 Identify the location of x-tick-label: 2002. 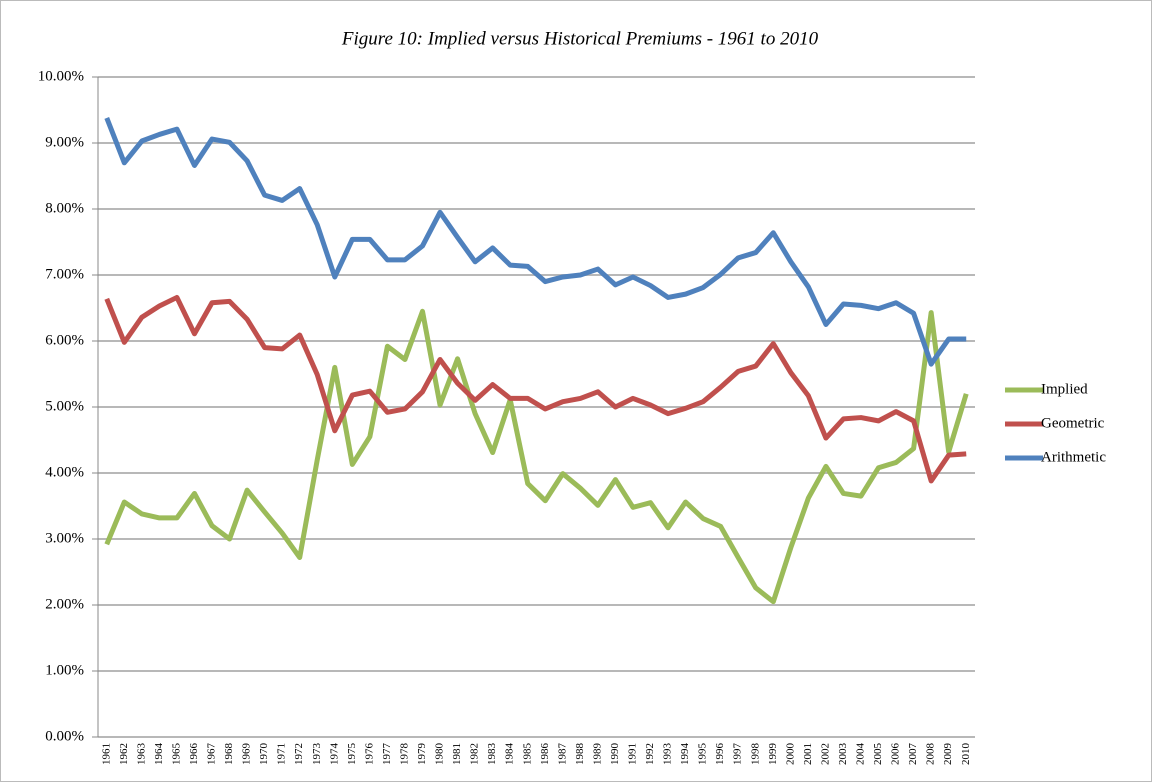
(825, 754).